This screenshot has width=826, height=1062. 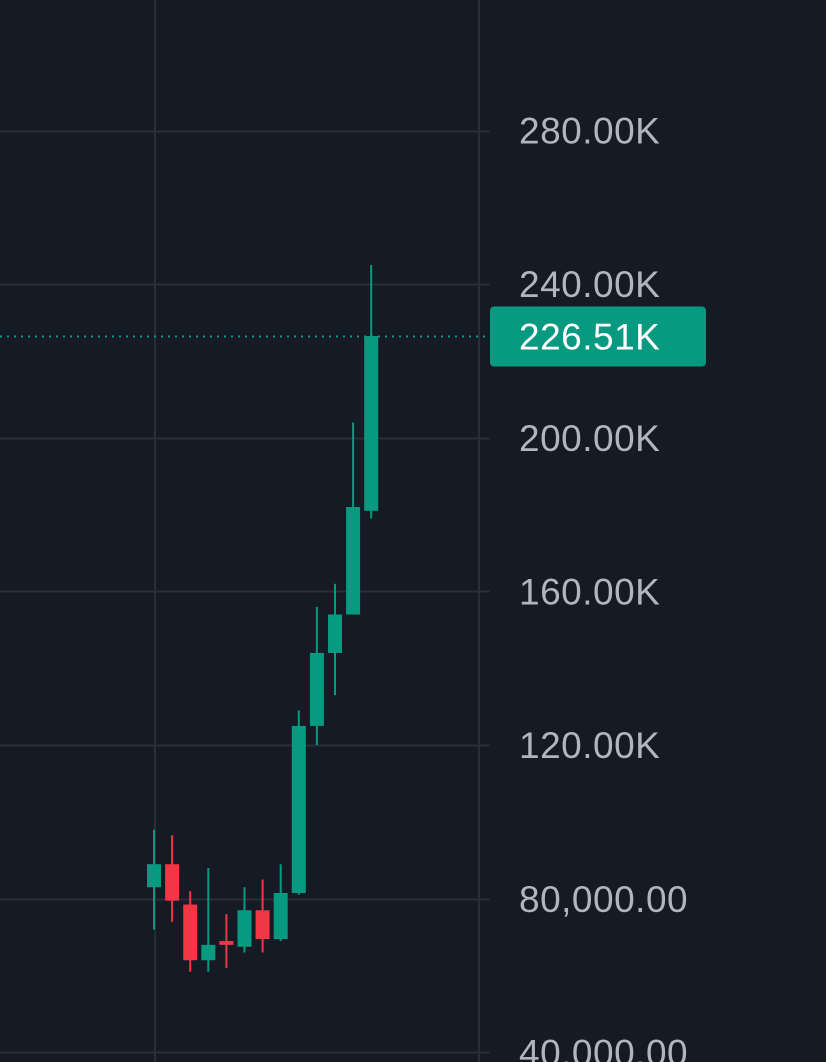 What do you see at coordinates (589, 337) in the screenshot?
I see `current-price-label: 226.51K` at bounding box center [589, 337].